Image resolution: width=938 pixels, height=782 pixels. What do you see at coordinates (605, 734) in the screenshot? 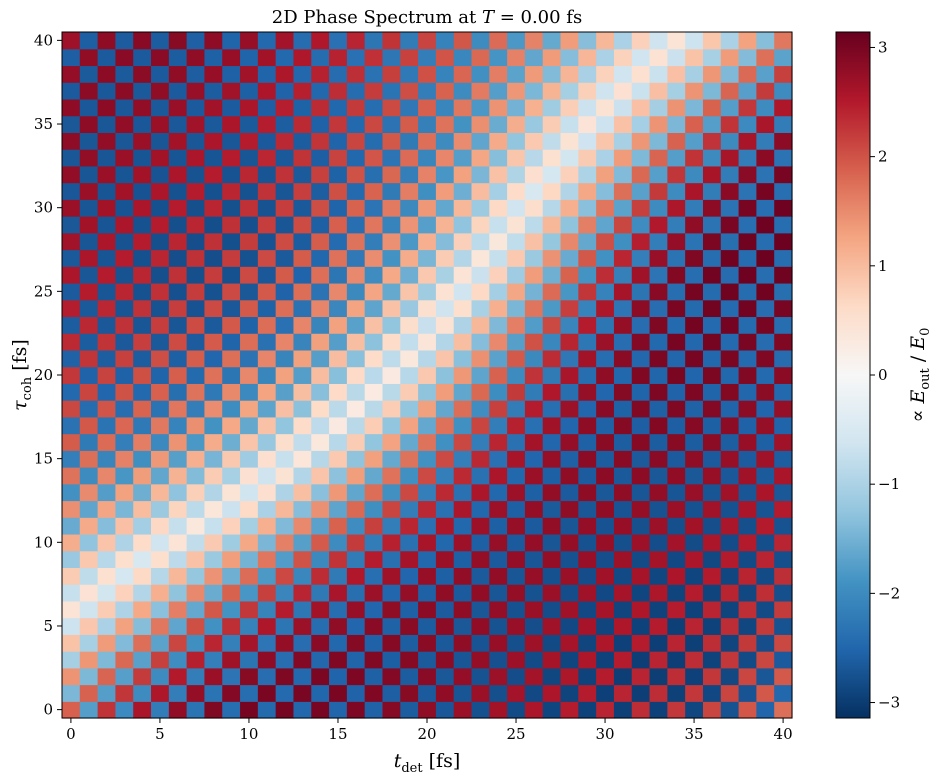
I see `x-tick-label: 30` at bounding box center [605, 734].